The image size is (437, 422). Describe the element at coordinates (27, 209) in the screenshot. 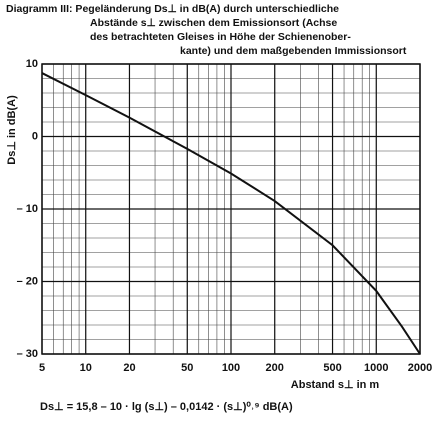

I see `y-tick-label: – 10` at that location.